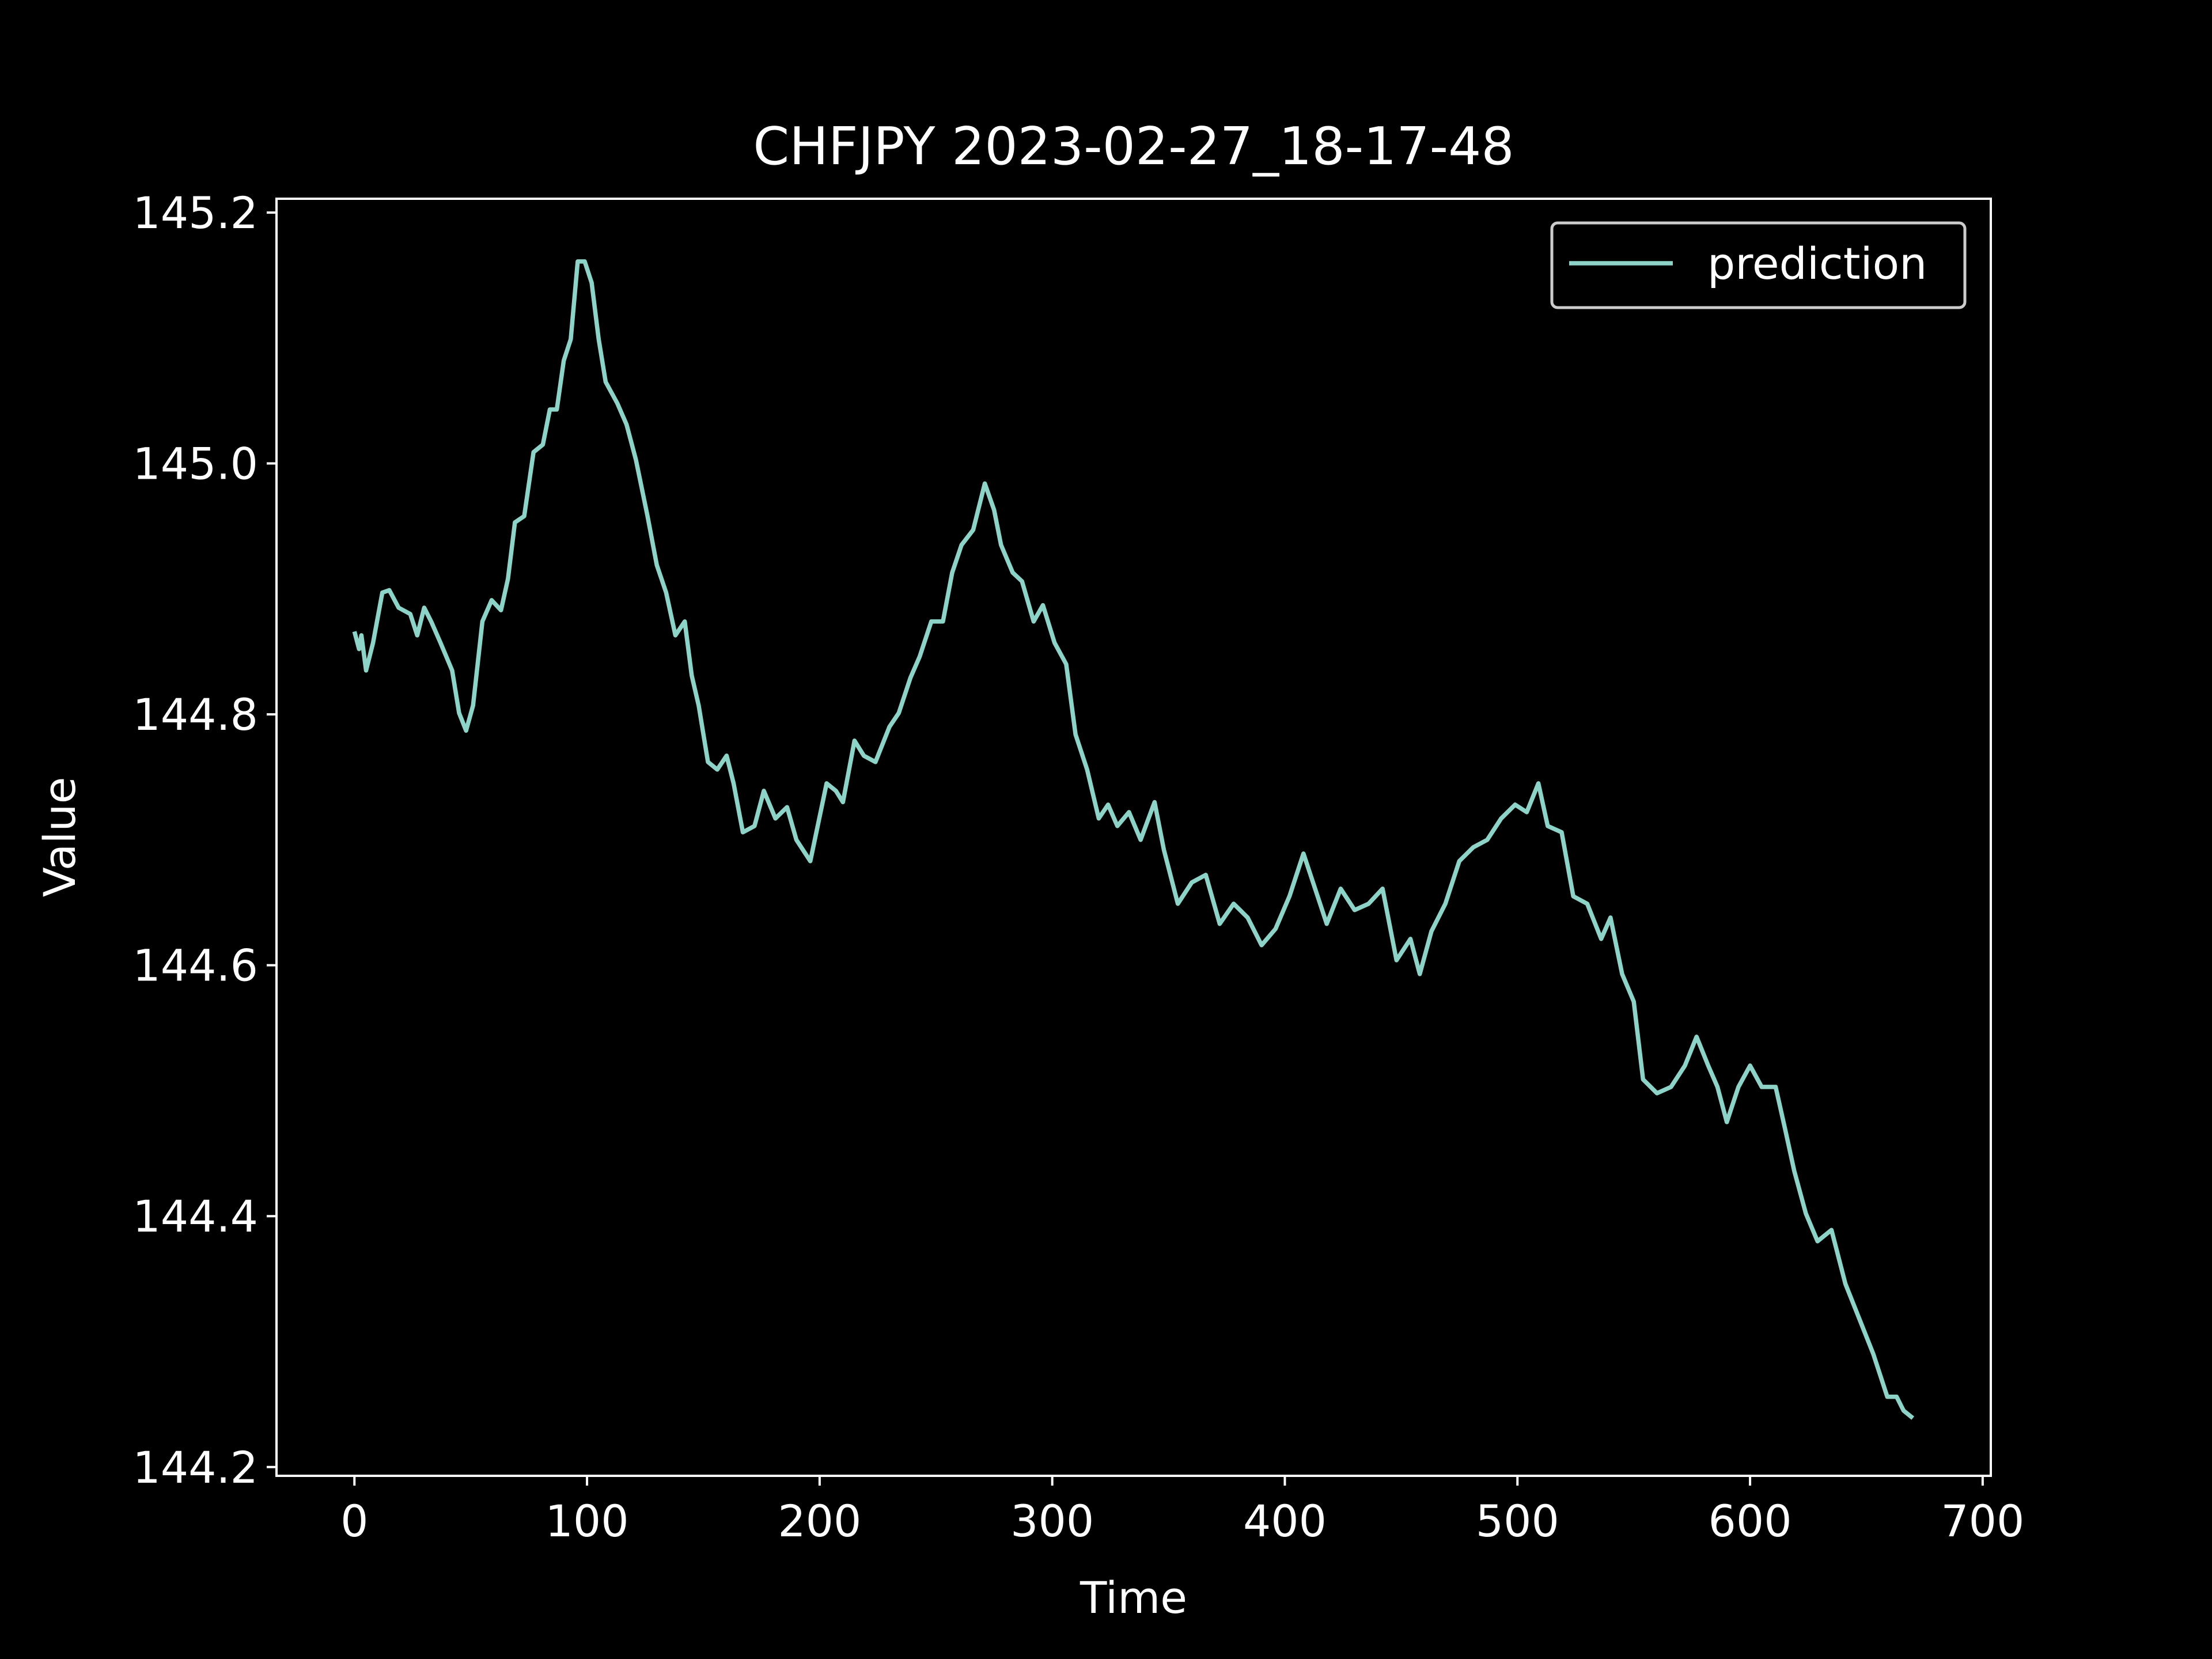 Image resolution: width=2212 pixels, height=1659 pixels. What do you see at coordinates (195, 965) in the screenshot?
I see `y-tick-label: 144.6` at bounding box center [195, 965].